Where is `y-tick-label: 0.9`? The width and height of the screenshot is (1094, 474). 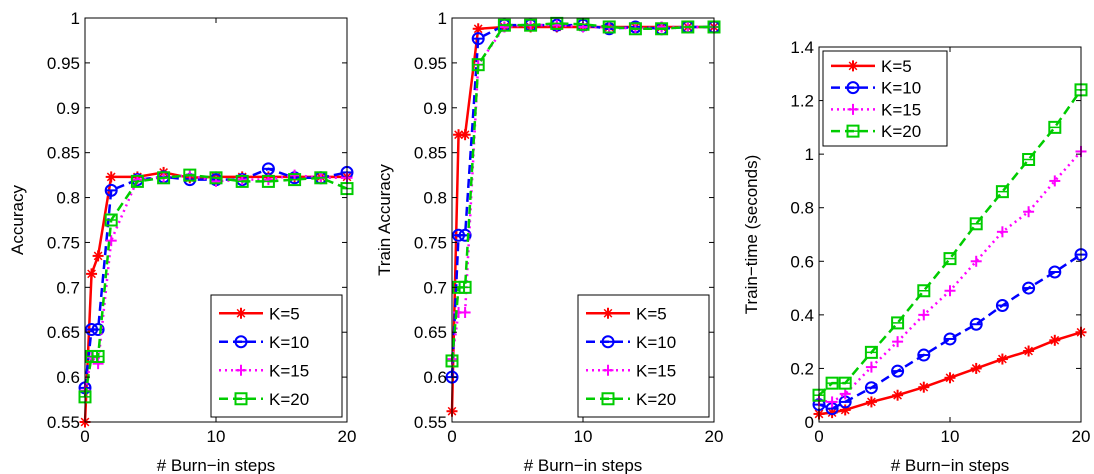
y-tick-label: 0.9 is located at coordinates (68, 108).